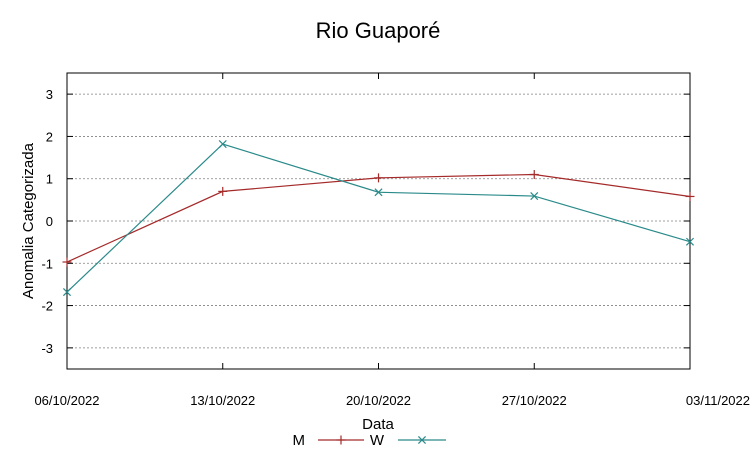 The width and height of the screenshot is (753, 463). What do you see at coordinates (378, 400) in the screenshot?
I see `x-tick-label: 20/10/2022` at bounding box center [378, 400].